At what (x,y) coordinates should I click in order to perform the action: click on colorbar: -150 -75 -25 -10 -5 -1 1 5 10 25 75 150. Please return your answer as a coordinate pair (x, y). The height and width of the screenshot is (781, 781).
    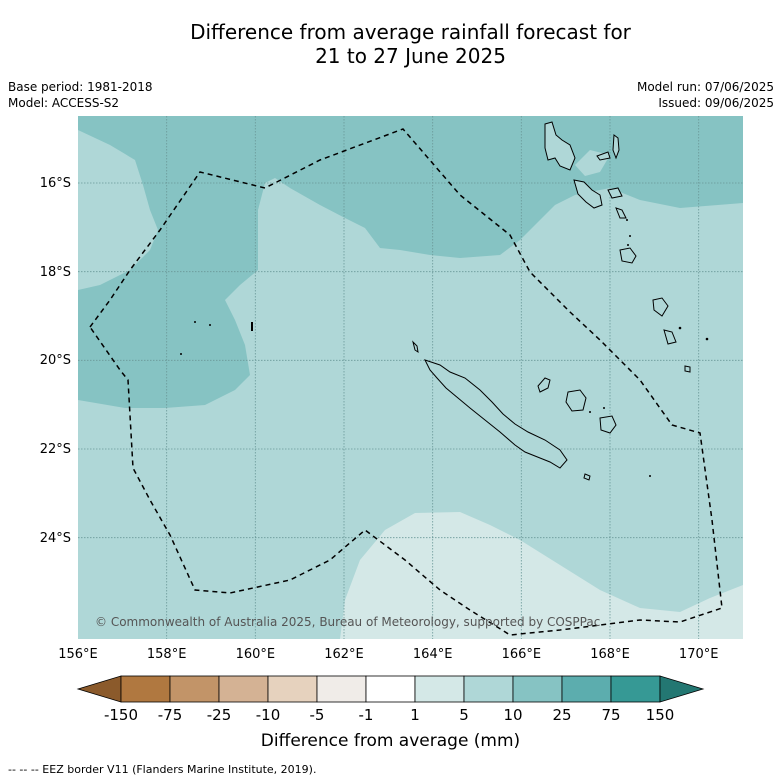
    Looking at the image, I should click on (390, 699).